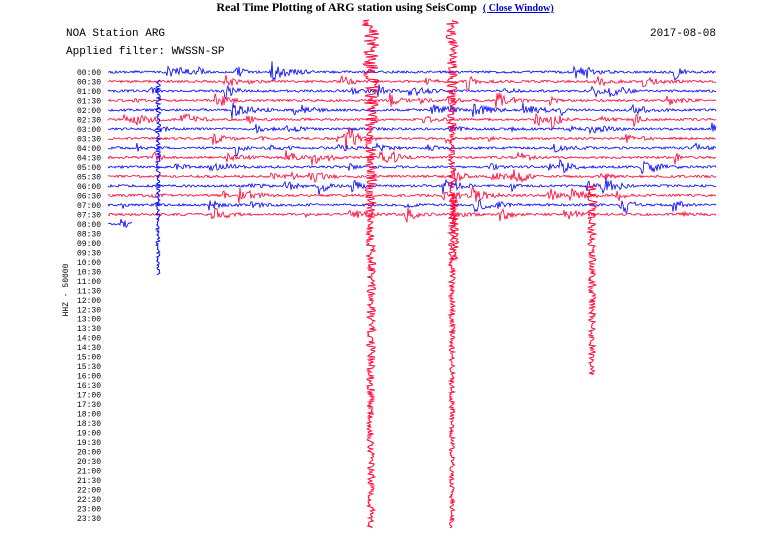 The height and width of the screenshot is (551, 770). I want to click on time-label: 15:00, so click(89, 358).